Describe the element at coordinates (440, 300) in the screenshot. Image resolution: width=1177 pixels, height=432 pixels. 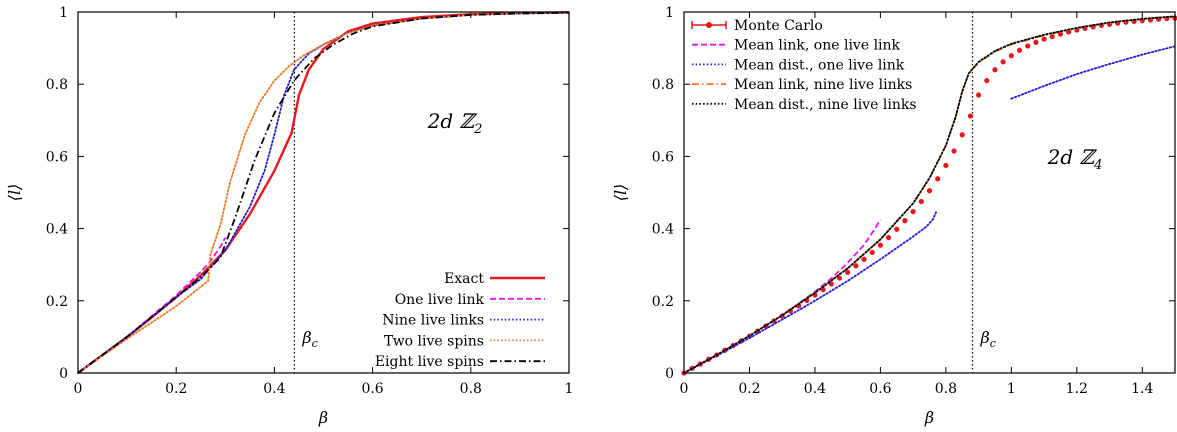
I see `legend-label: One live link` at that location.